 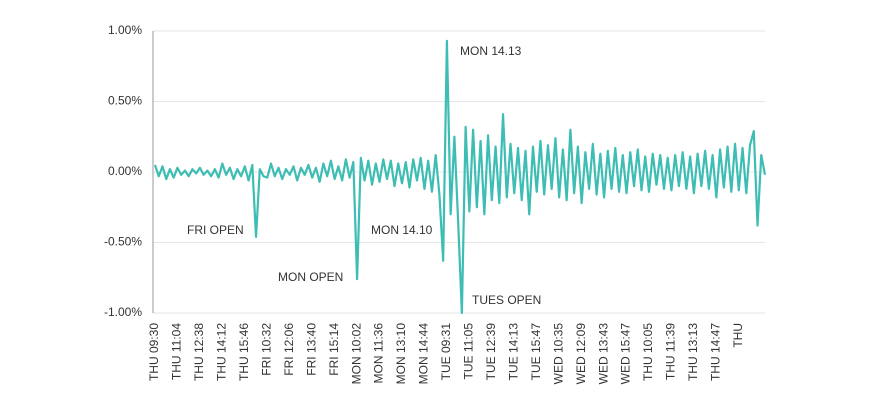 I want to click on annotation: MON OPEN, so click(x=310, y=277).